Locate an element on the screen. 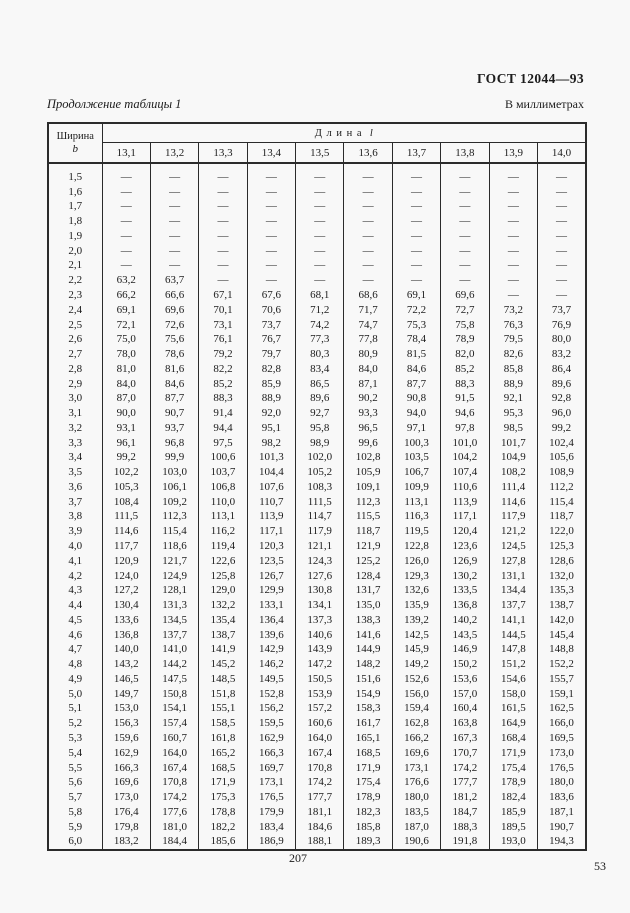 The height and width of the screenshot is (913, 630). length-value-cell: 78,6 is located at coordinates (174, 354).